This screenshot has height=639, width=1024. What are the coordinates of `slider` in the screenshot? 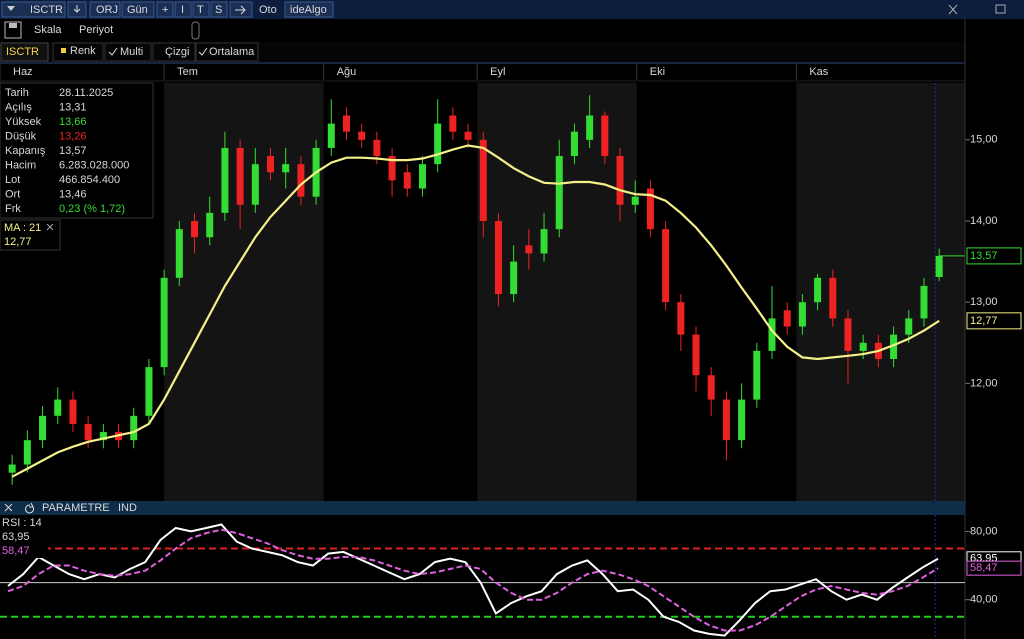 It's located at (195, 30).